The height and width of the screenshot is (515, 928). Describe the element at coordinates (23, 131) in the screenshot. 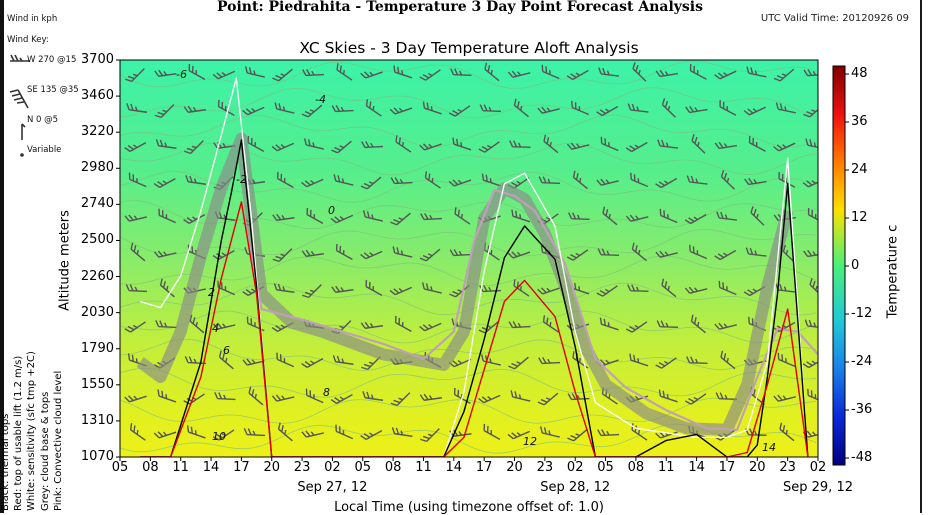

I see `barb-north-5-icon` at that location.